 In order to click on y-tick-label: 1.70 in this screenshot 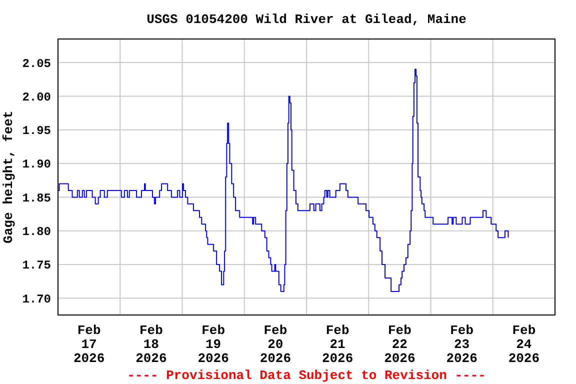, I will do `click(36, 299)`.